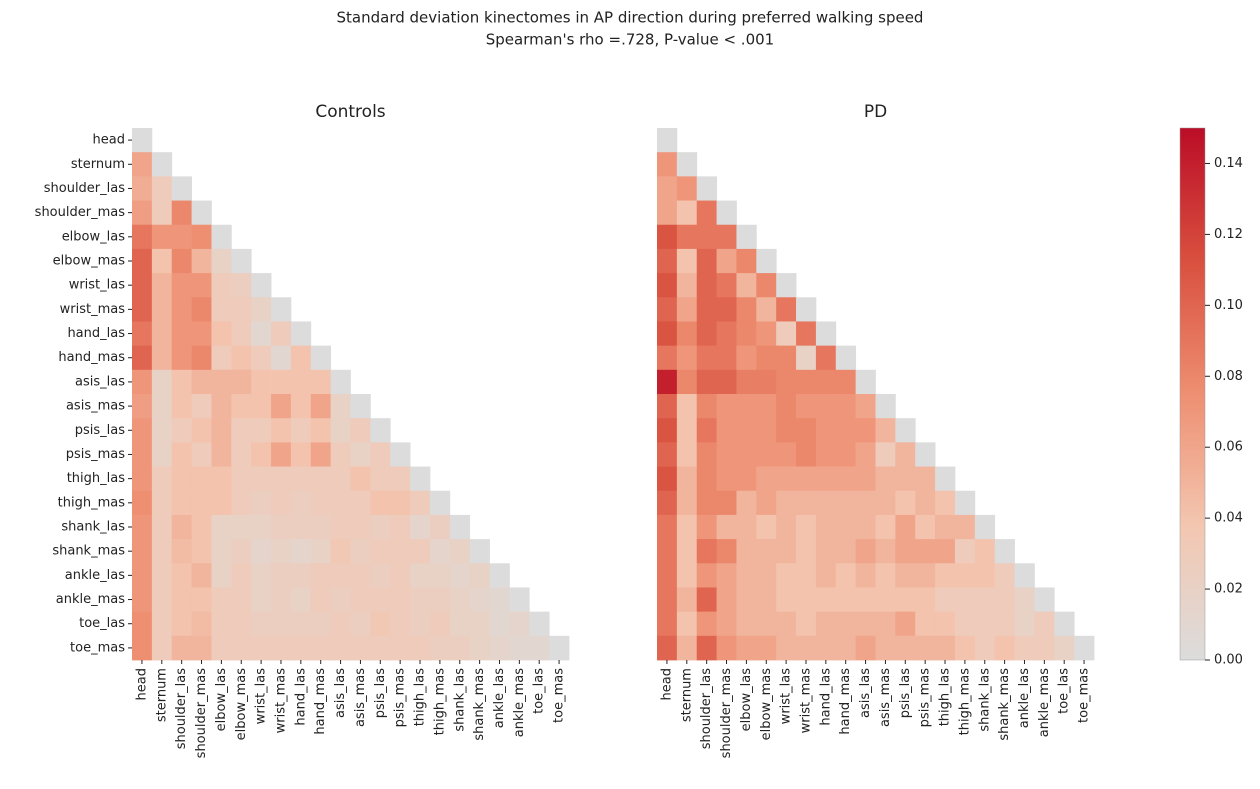 Image resolution: width=1260 pixels, height=789 pixels. Describe the element at coordinates (885, 697) in the screenshot. I see `x-tick-label: asis_mas` at that location.